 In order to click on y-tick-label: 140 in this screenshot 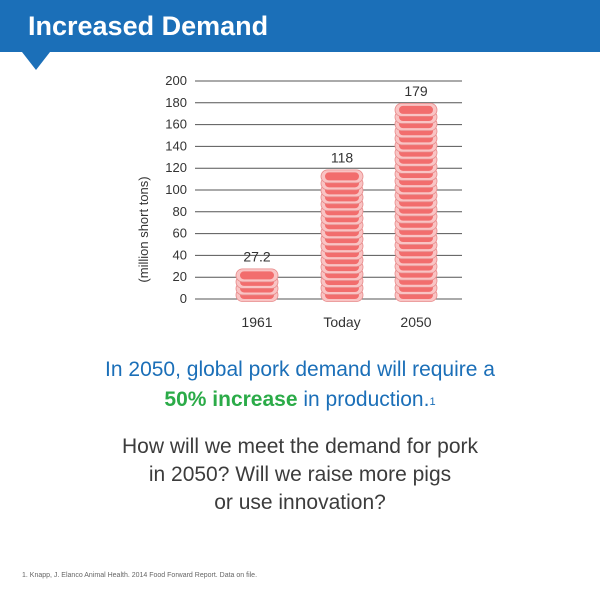, I will do `click(176, 145)`.